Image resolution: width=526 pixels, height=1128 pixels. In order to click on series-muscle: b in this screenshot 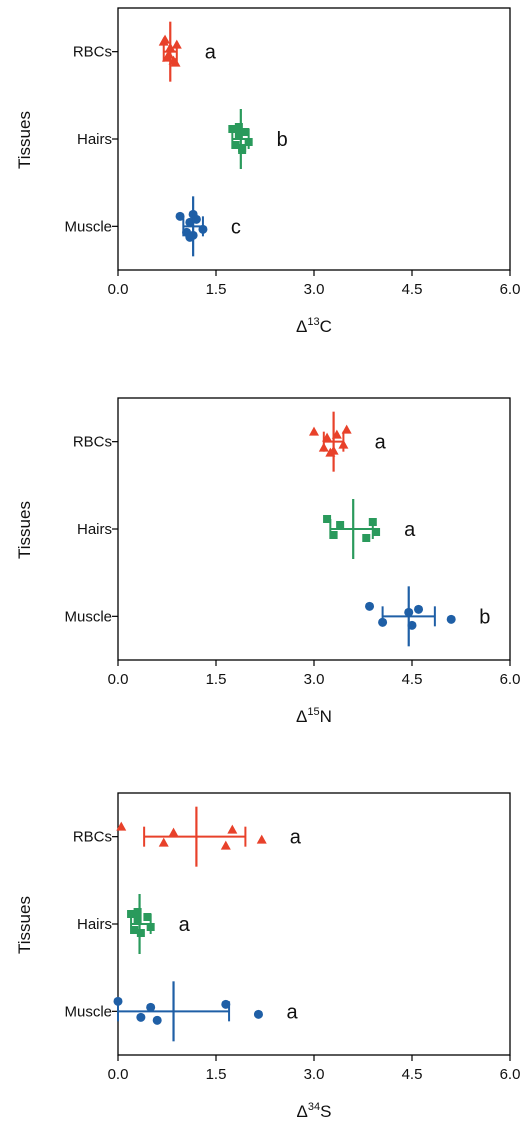, I will do `click(427, 616)`.